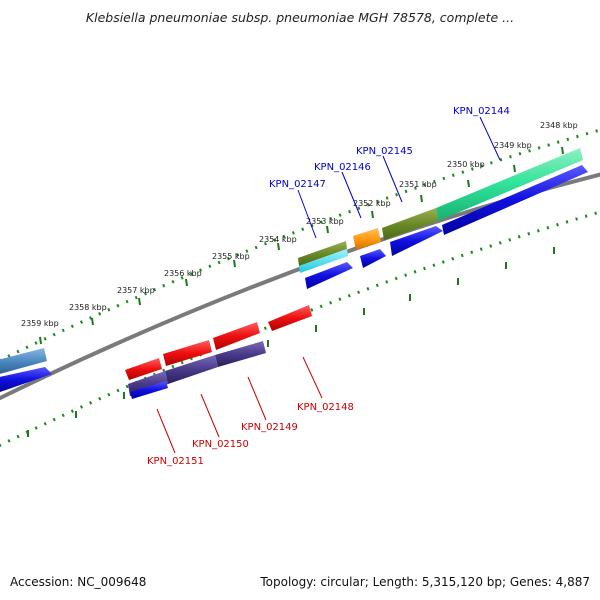  What do you see at coordinates (384, 151) in the screenshot?
I see `gene-label-forward: KPN_02145` at bounding box center [384, 151].